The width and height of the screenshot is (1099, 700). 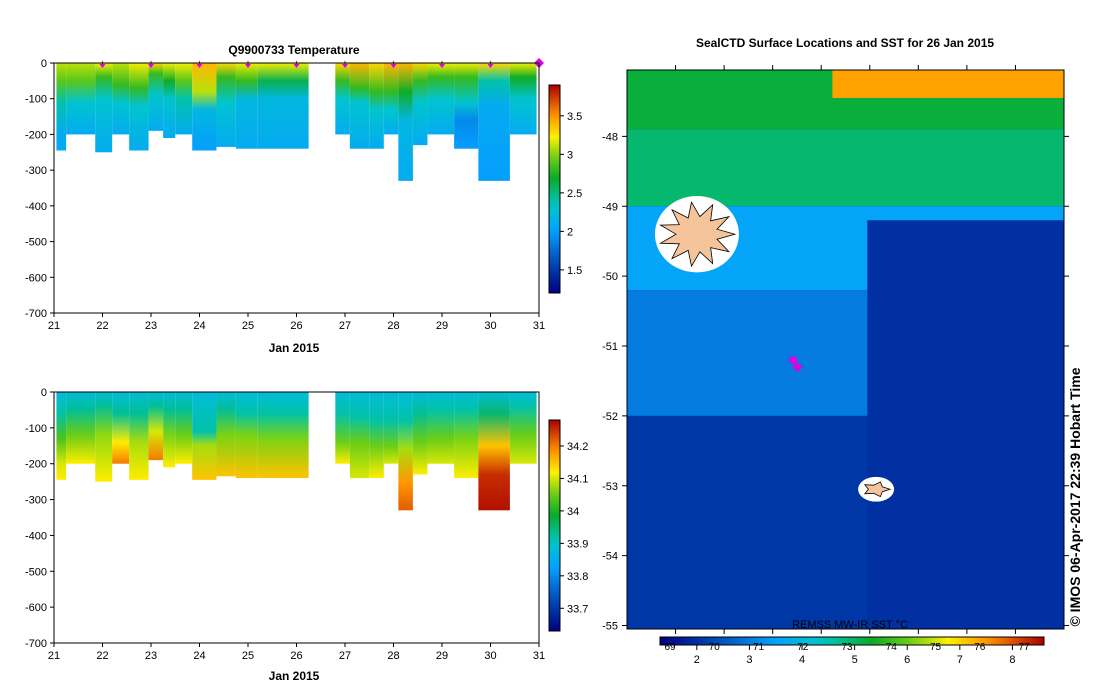 I want to click on salinity-day-tick-label: 26, so click(x=296, y=656).